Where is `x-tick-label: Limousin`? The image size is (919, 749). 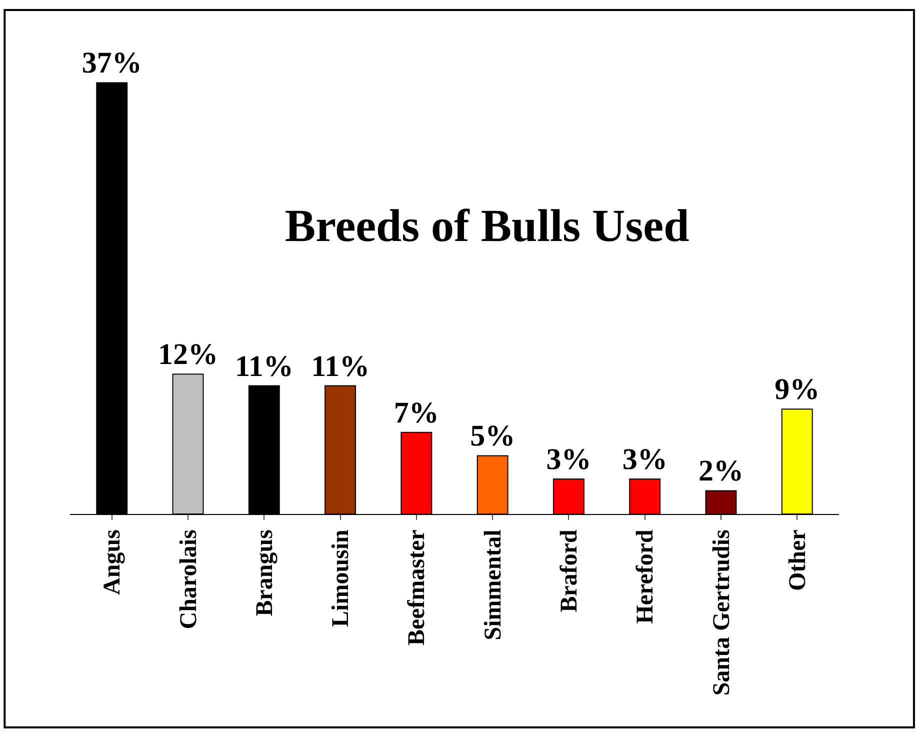
x-tick-label: Limousin is located at coordinates (341, 578).